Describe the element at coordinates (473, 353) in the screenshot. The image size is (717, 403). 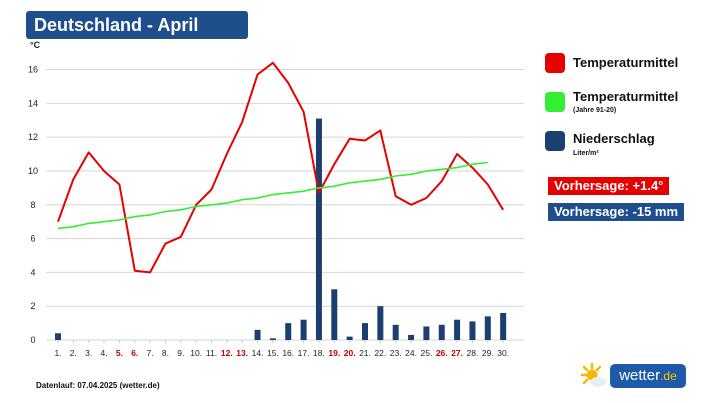
I see `x-tick-label: 28.` at that location.